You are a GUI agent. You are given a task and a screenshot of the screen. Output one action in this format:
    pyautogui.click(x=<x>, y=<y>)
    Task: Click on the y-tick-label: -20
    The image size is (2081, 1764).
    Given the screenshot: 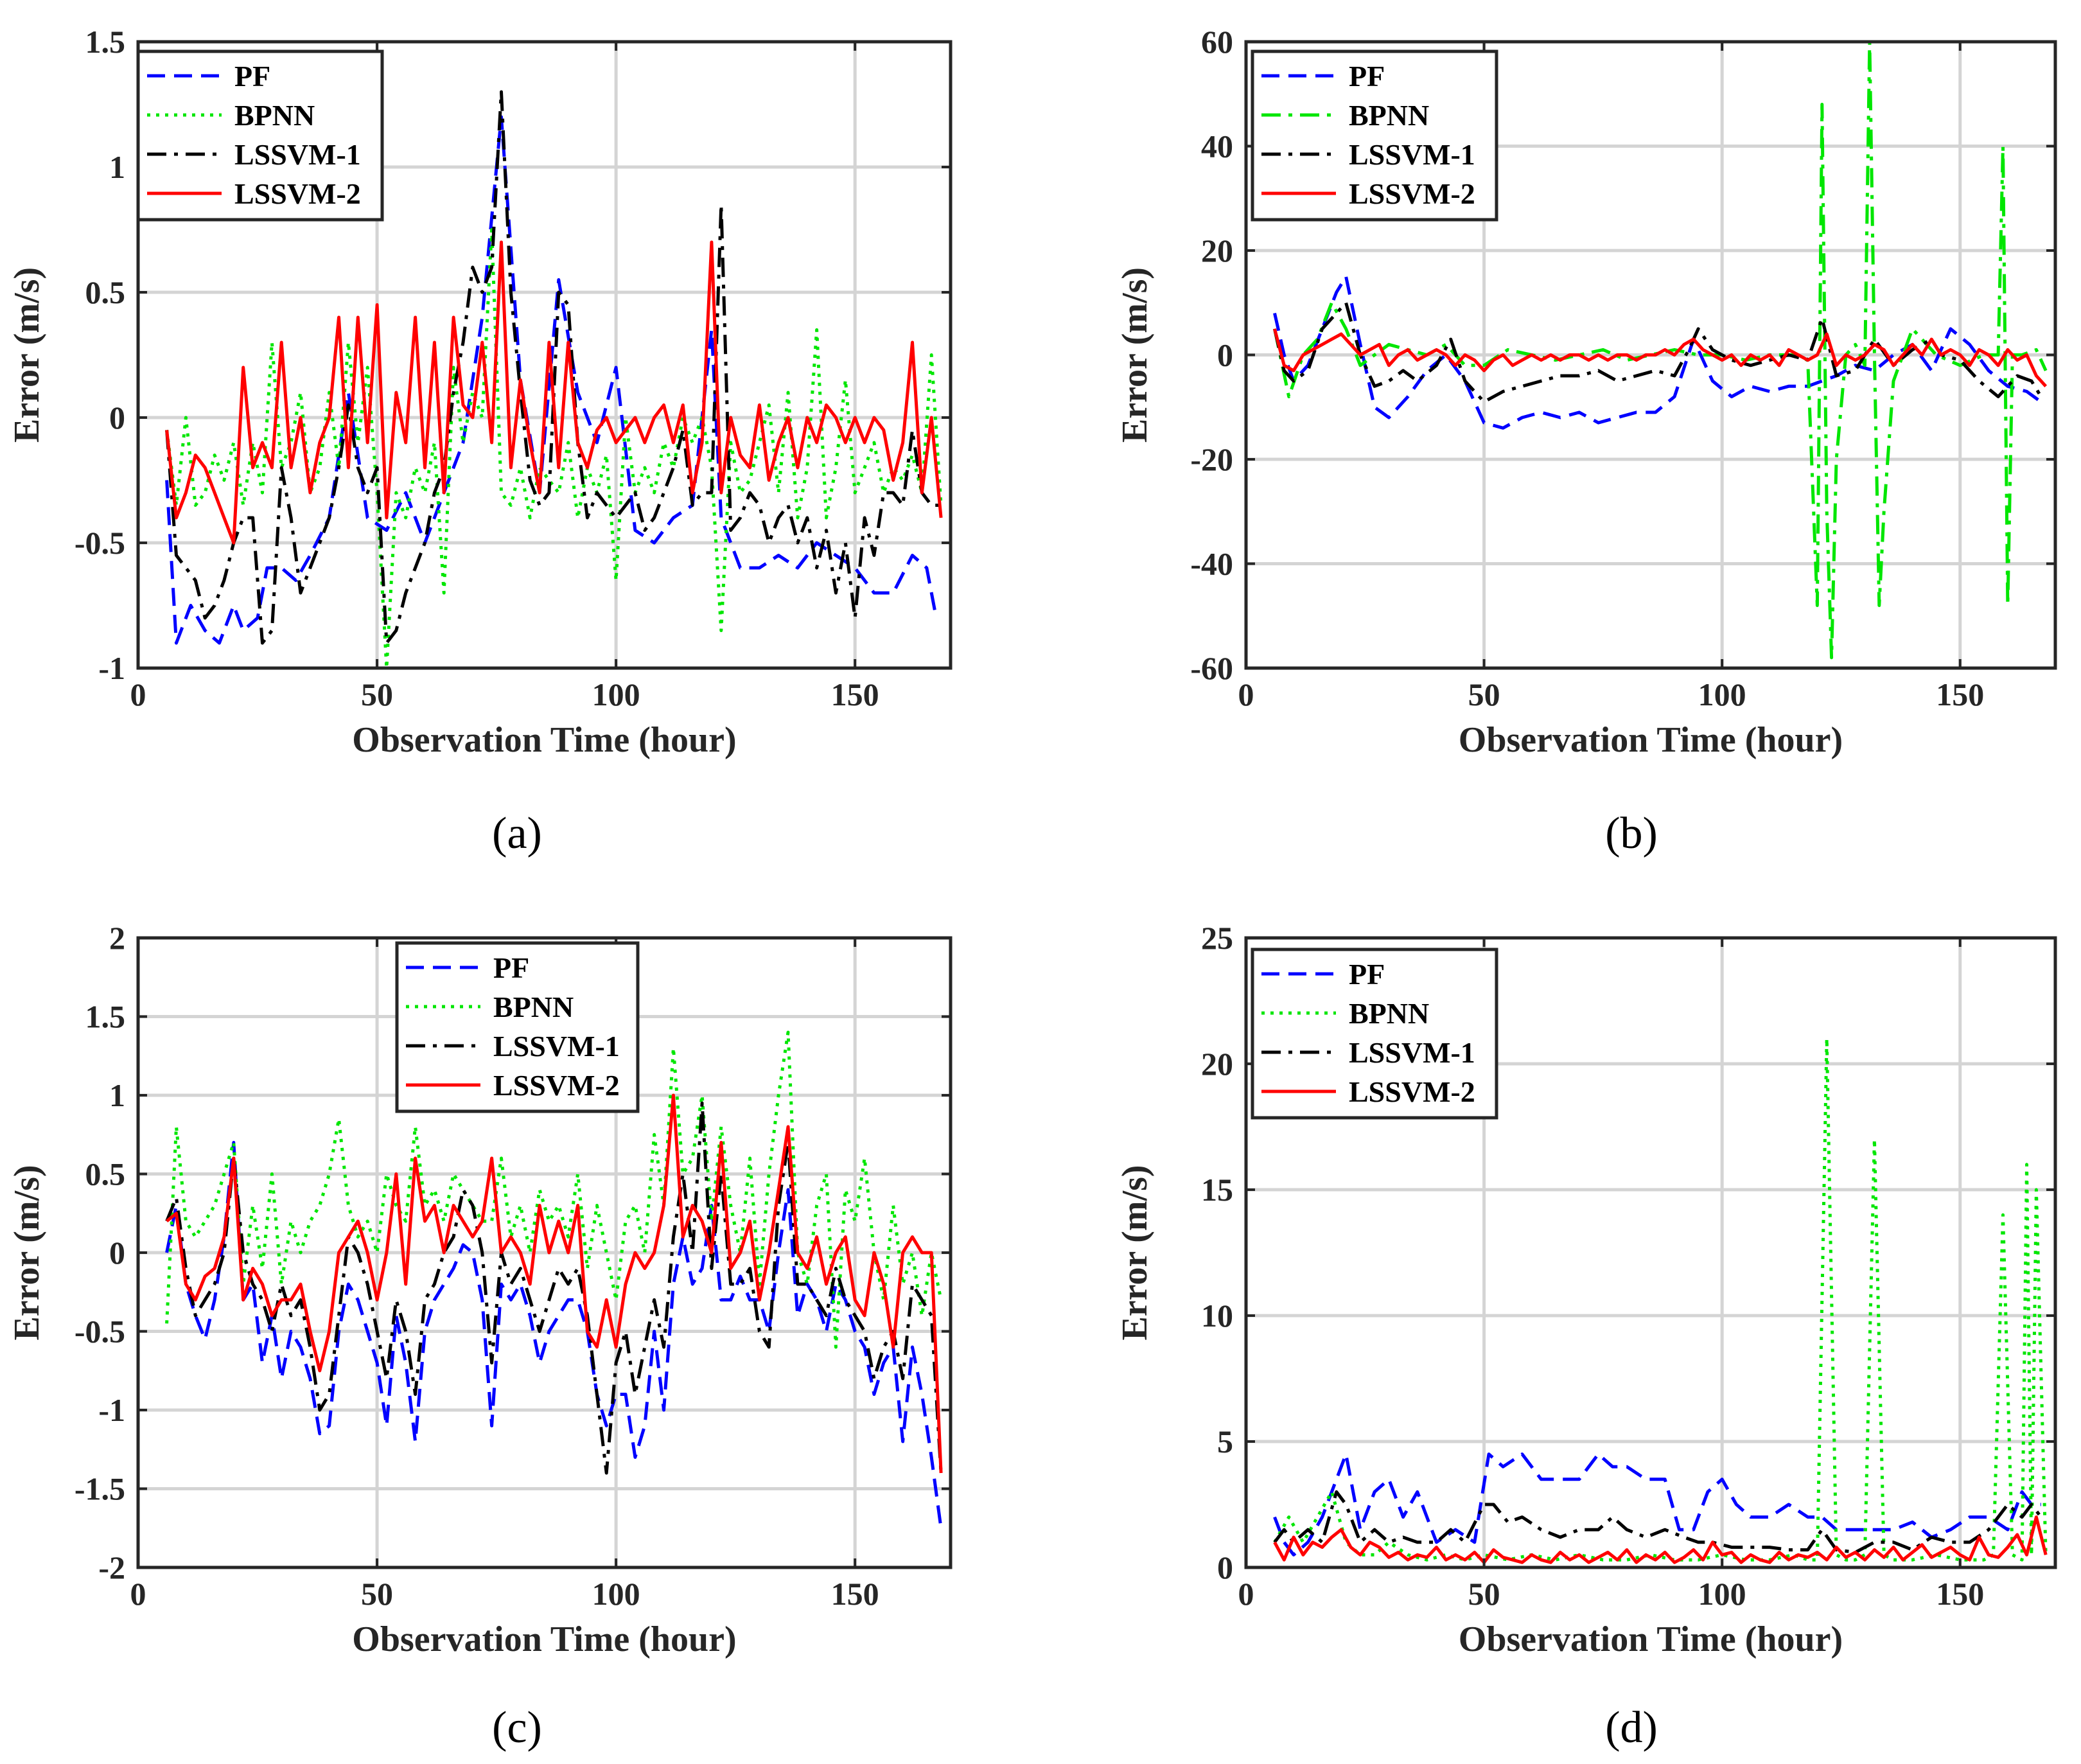 What is the action you would take?
    pyautogui.click(x=1211, y=459)
    